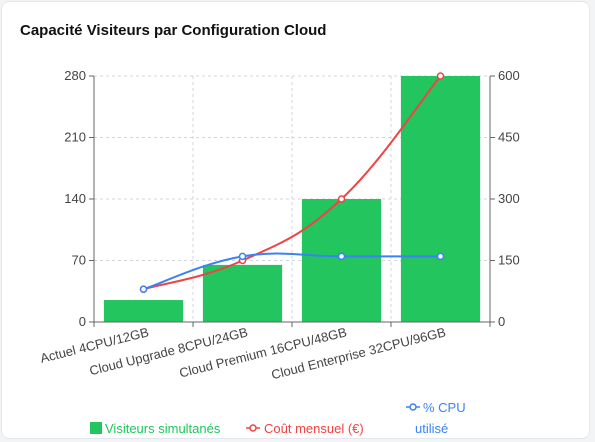 This screenshot has width=595, height=442. Describe the element at coordinates (82, 321) in the screenshot. I see `y-left-tick-label-0: 0` at that location.